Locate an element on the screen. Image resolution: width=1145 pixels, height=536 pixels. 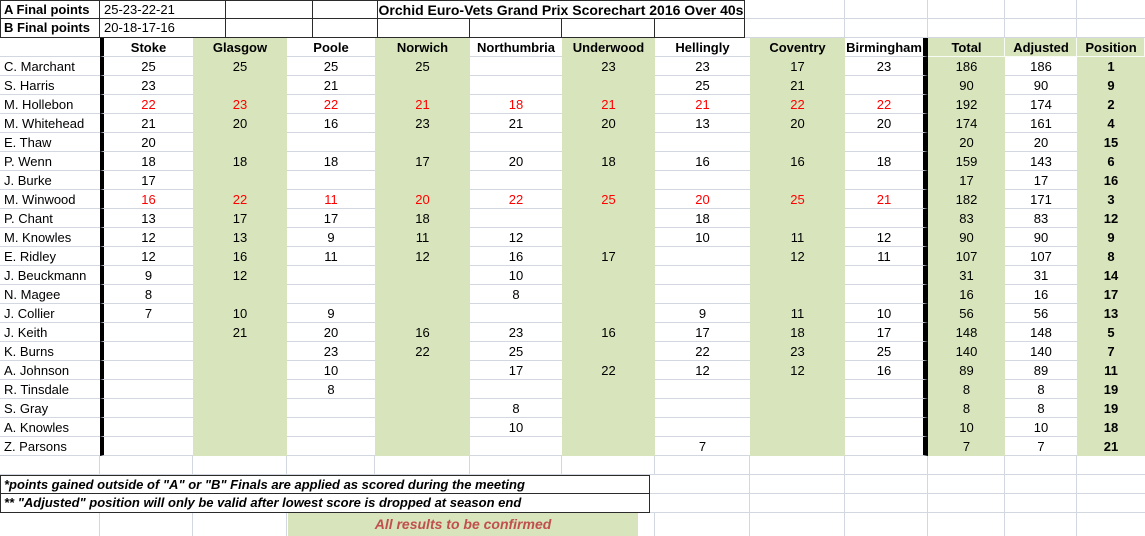
score-cell: 9 is located at coordinates (331, 237).